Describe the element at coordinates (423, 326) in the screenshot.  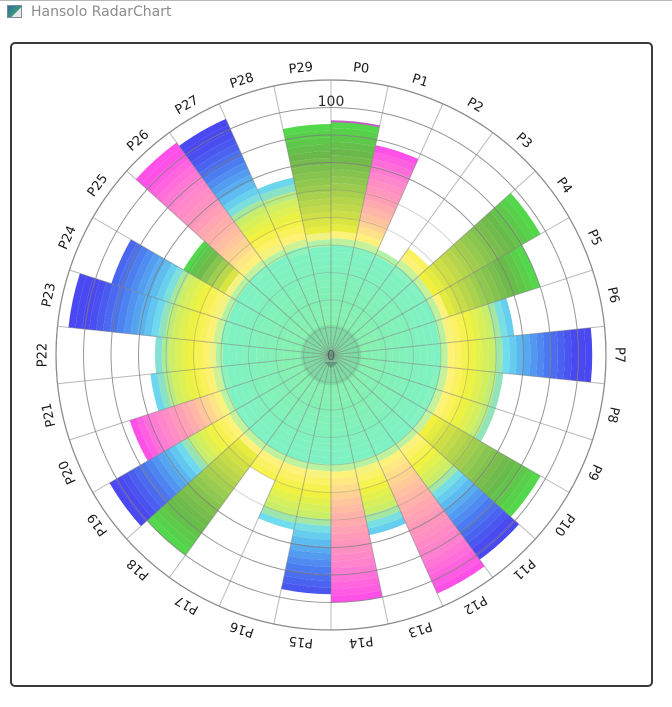
I see `segment-p6` at that location.